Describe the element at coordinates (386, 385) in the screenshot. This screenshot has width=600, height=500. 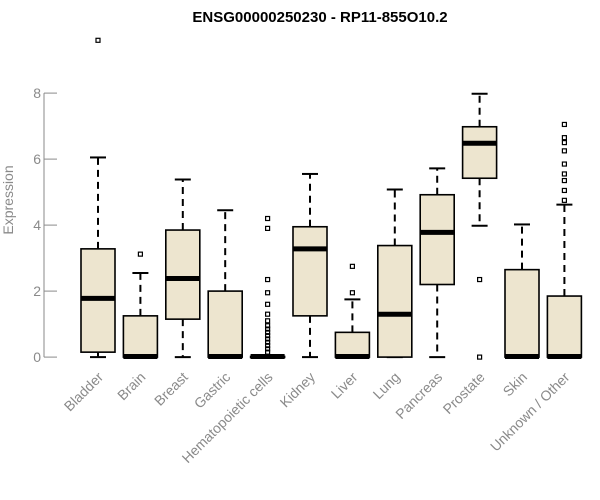
I see `x-tick-label: Lung` at that location.